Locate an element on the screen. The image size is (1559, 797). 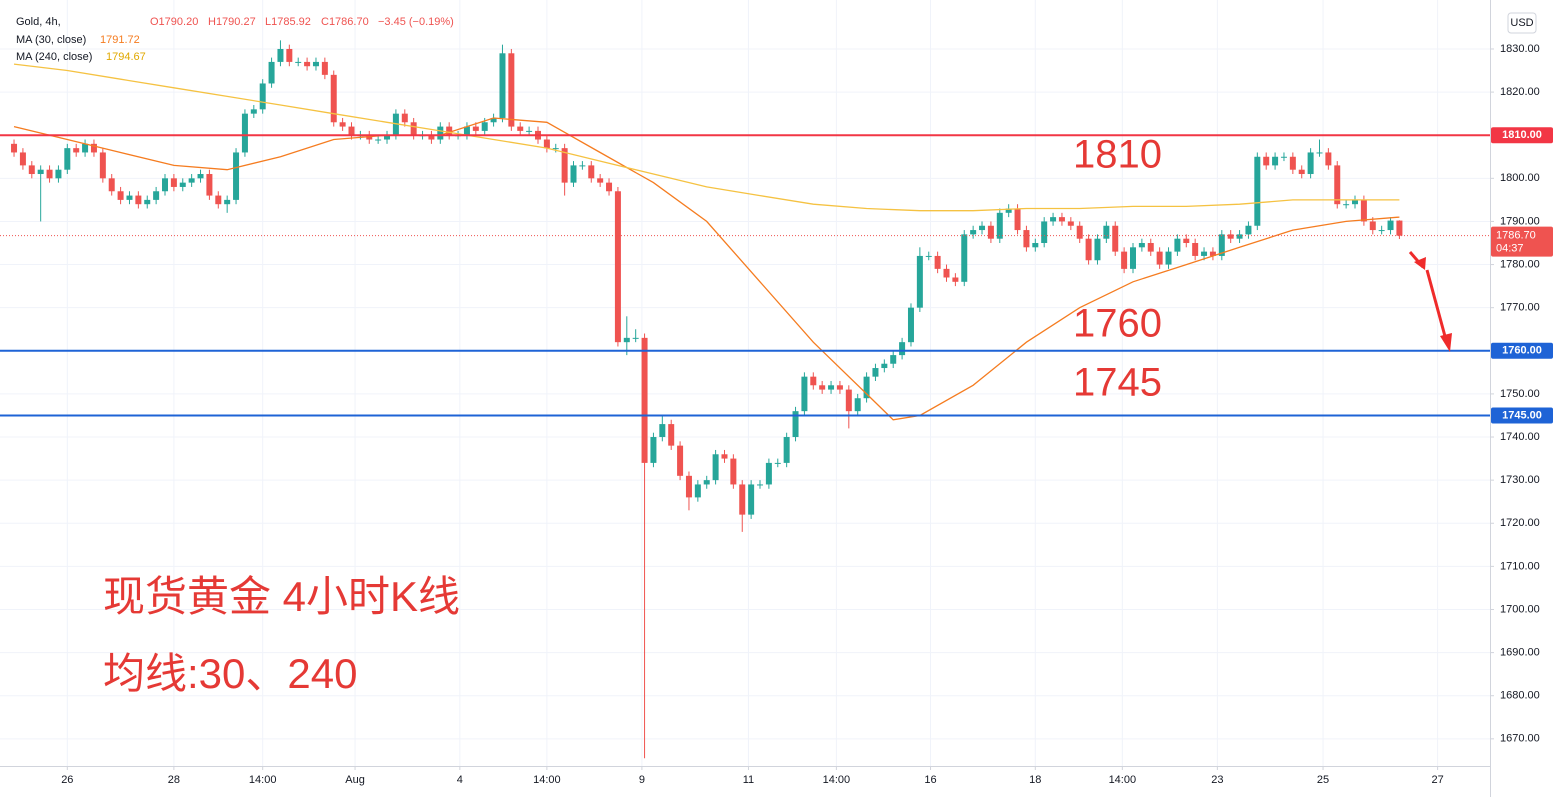
y-tick-label: 1720.00 is located at coordinates (1520, 523).